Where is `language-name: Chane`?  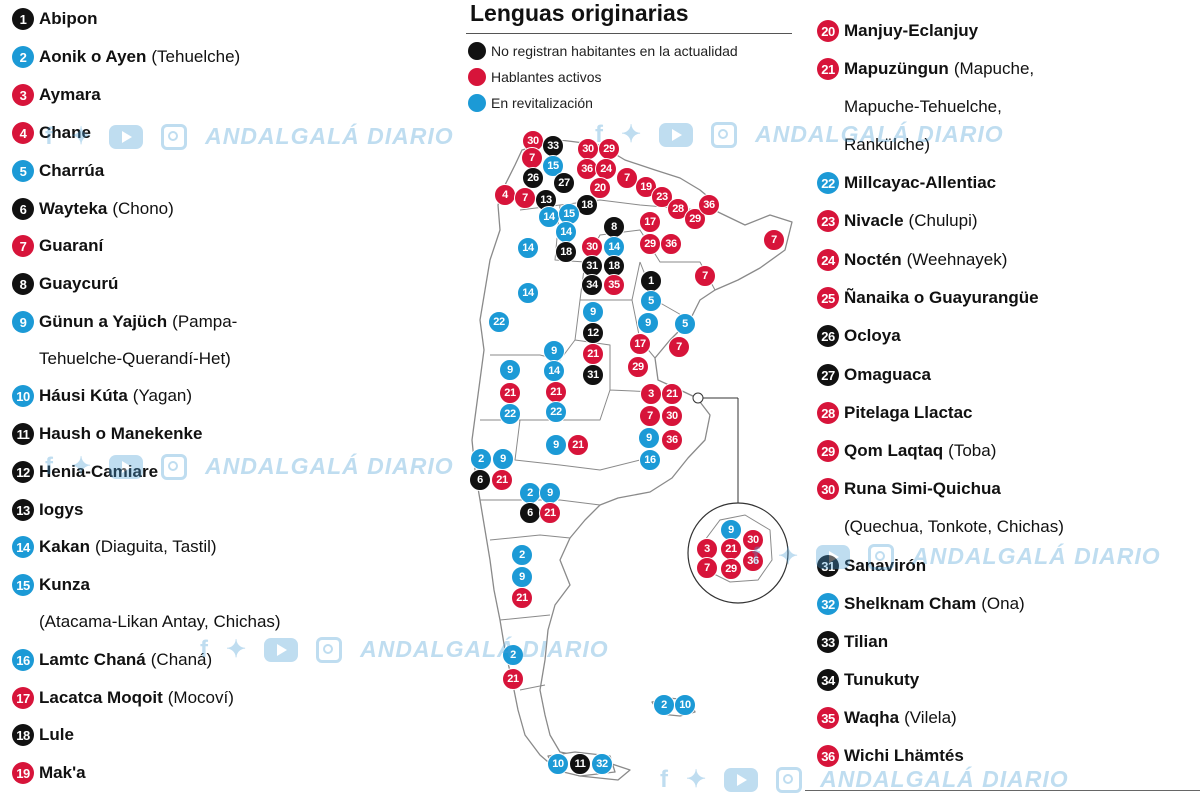 language-name: Chane is located at coordinates (65, 132).